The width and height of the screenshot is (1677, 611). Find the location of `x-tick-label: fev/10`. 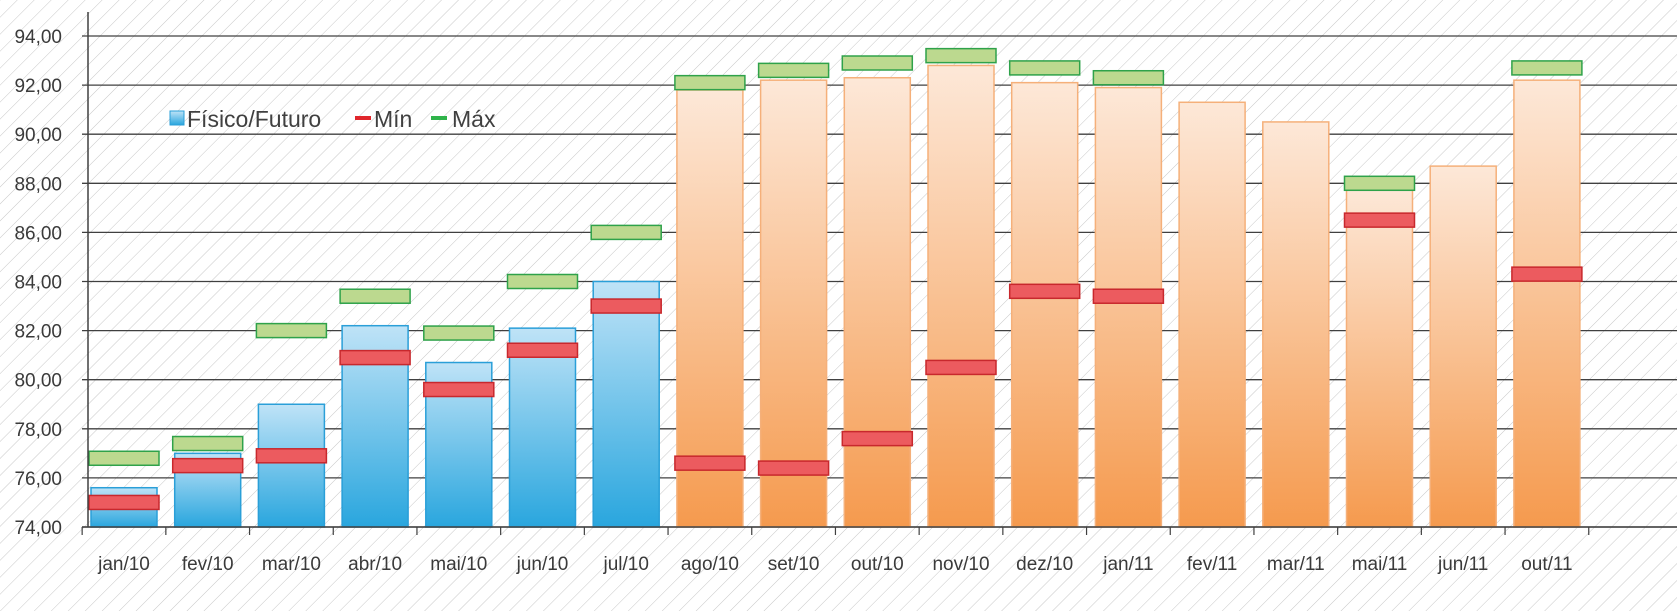

x-tick-label: fev/10 is located at coordinates (208, 564).